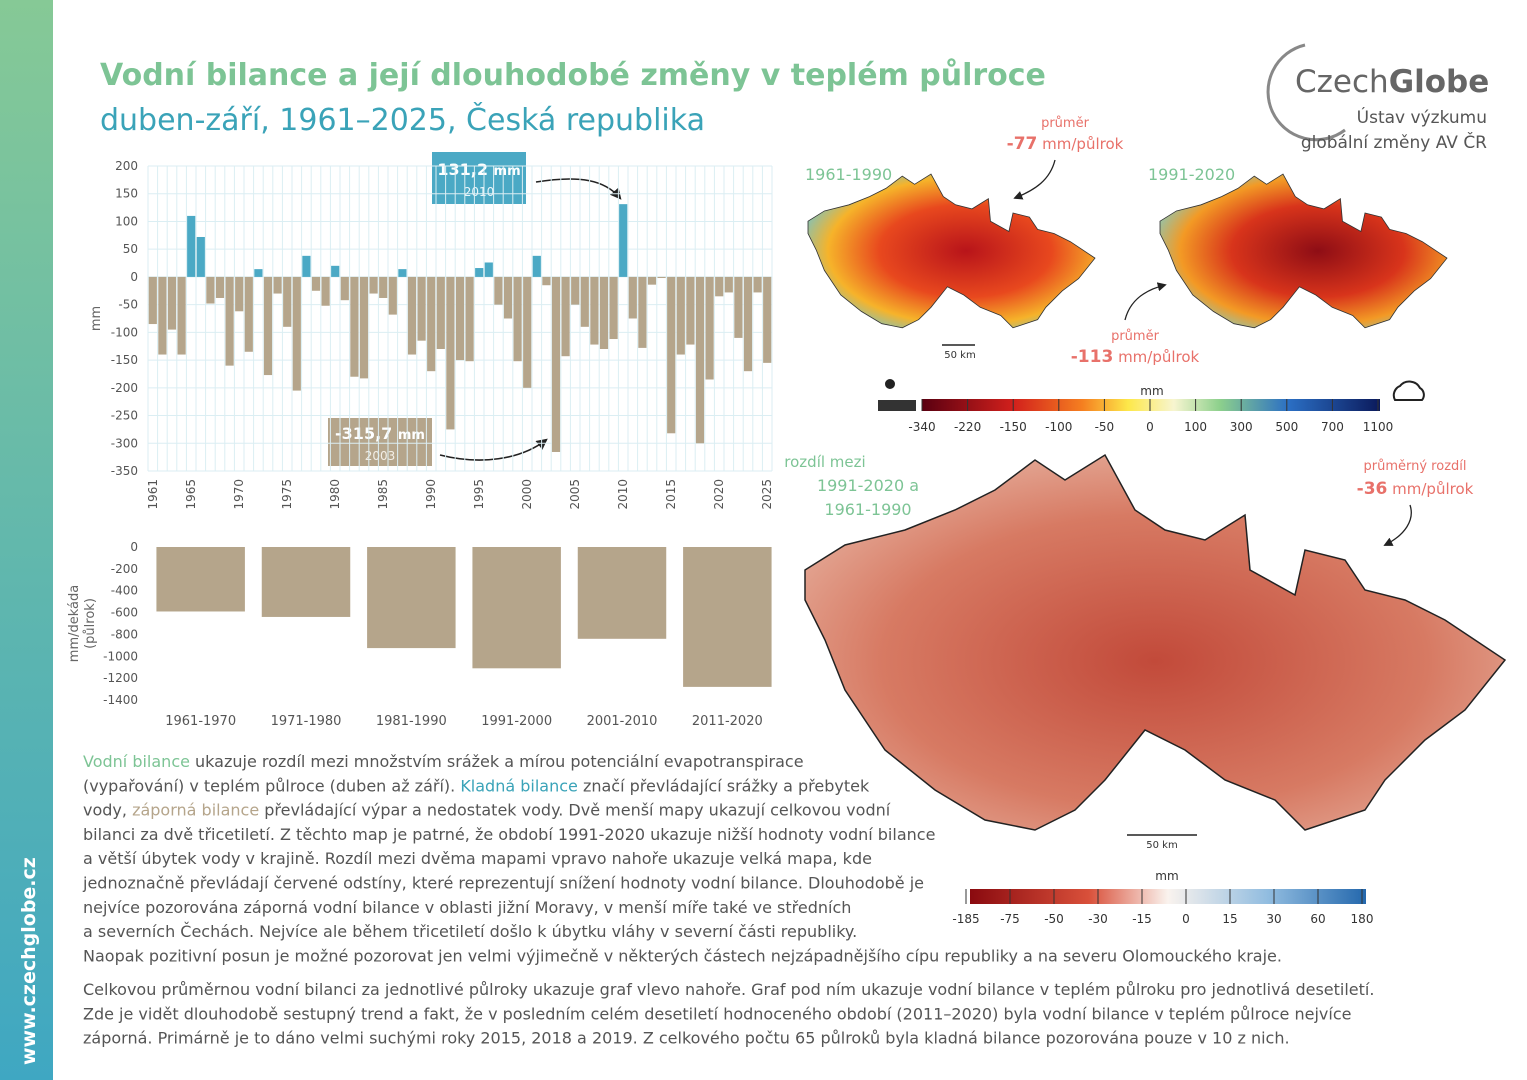 The image size is (1527, 1080). I want to click on logo-name-bold: Globe, so click(1439, 82).